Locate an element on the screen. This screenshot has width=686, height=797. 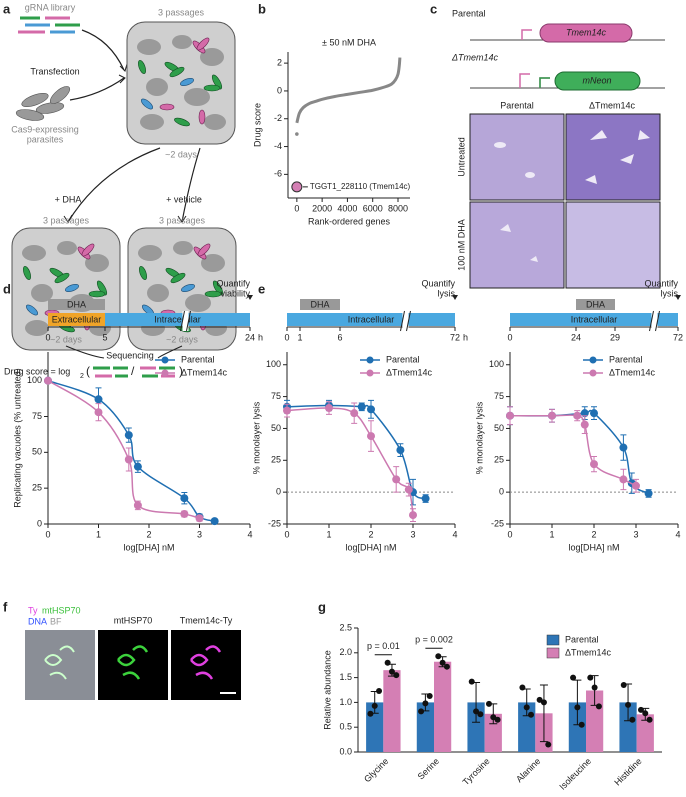
legend-label: ΔTmem14c is located at coordinates (632, 372).